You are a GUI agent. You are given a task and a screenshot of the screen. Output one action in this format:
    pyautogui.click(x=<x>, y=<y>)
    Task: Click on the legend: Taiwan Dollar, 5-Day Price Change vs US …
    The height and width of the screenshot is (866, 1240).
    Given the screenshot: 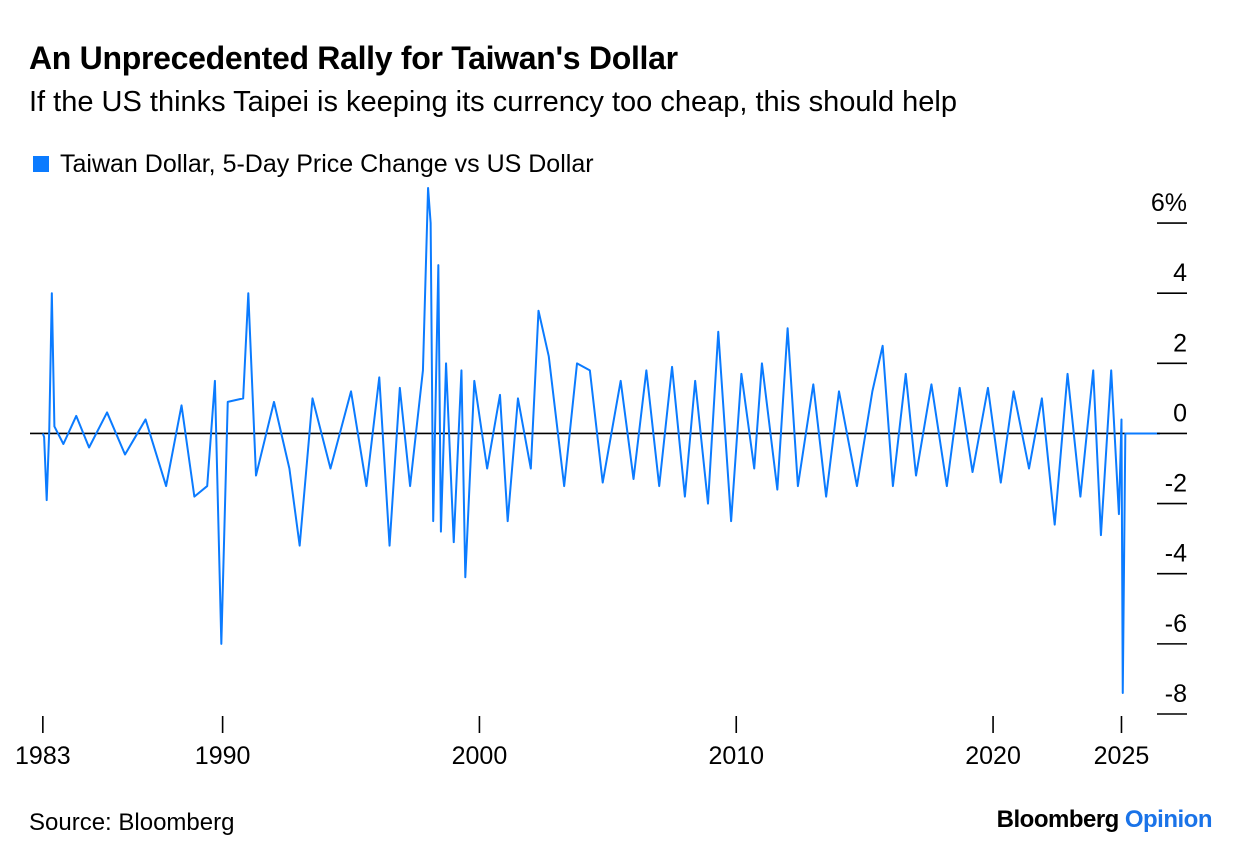 What is the action you would take?
    pyautogui.click(x=313, y=164)
    